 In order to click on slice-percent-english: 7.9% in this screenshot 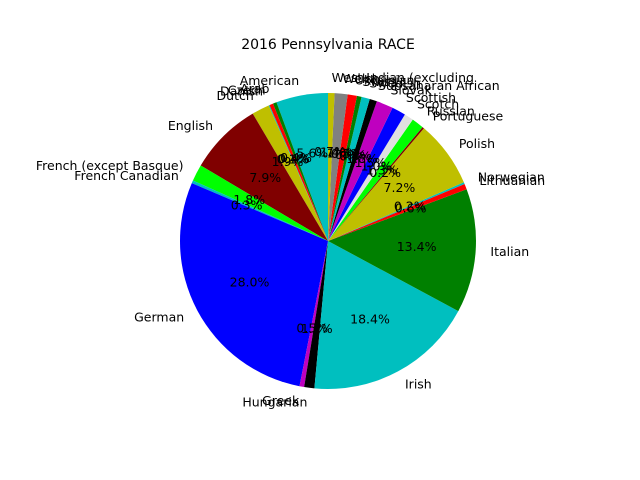, I will do `click(265, 177)`.